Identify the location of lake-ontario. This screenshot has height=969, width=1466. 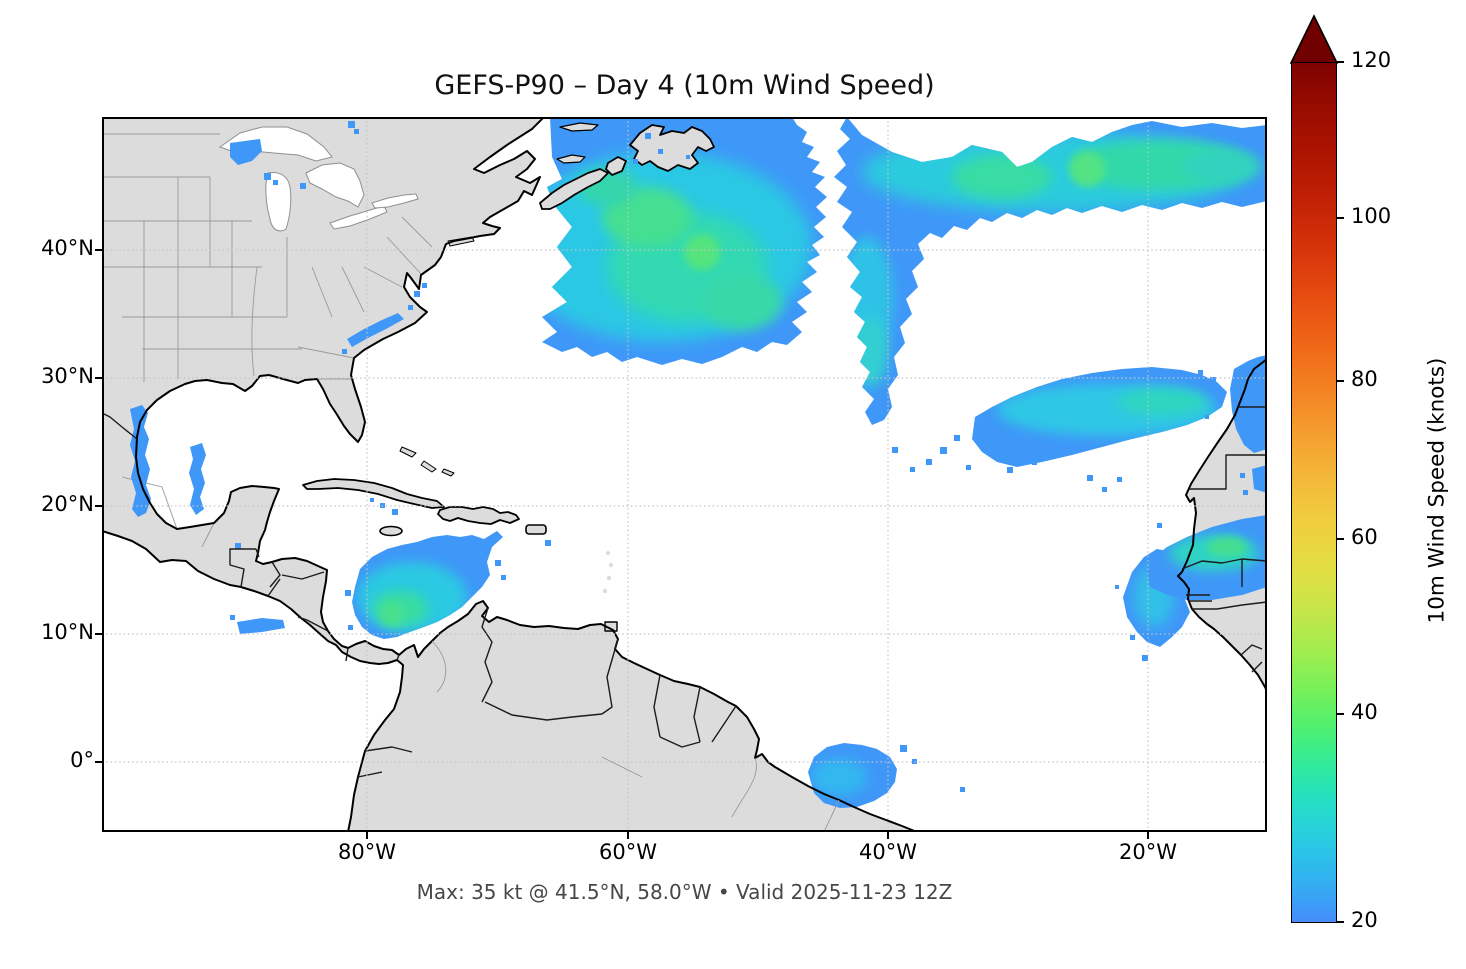
(395, 201).